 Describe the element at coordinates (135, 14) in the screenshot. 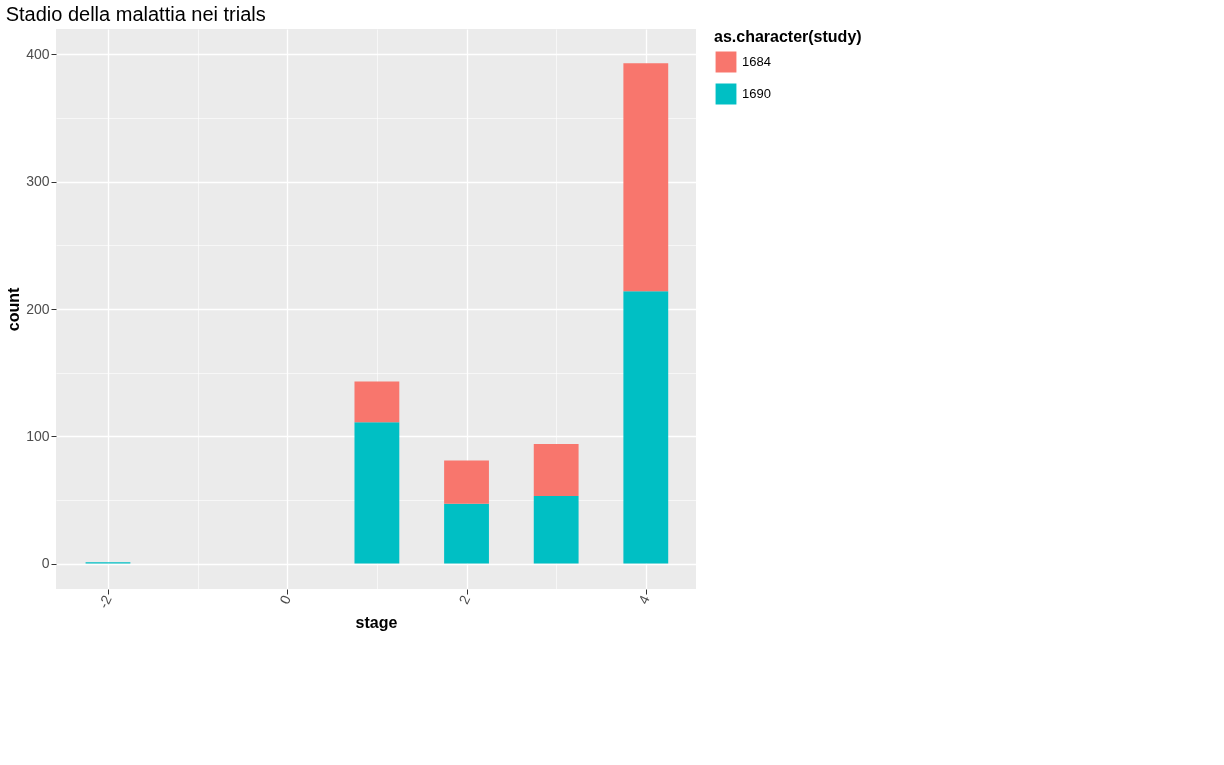

I see `chart-title: Stadio della malattia nei trials` at that location.